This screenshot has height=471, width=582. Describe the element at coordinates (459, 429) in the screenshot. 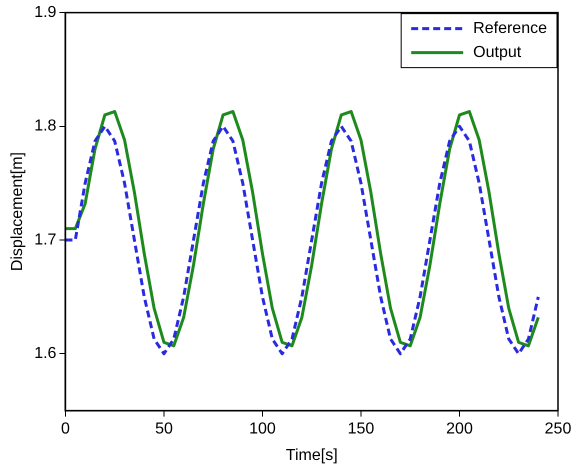

I see `x-tick-label: 200` at that location.